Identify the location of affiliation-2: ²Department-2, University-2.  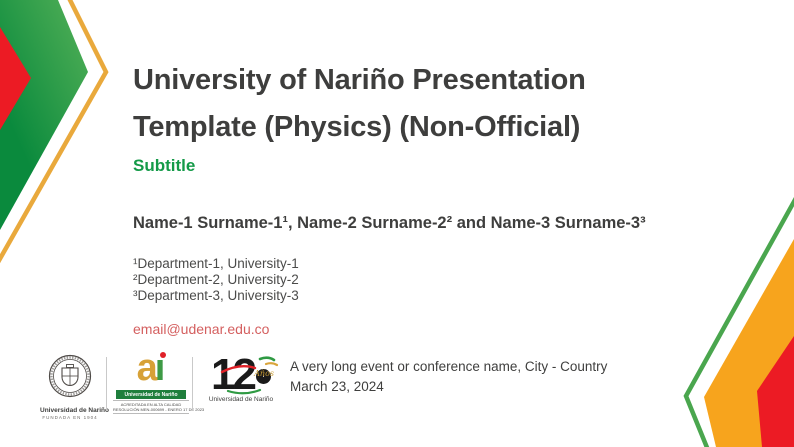
(216, 279).